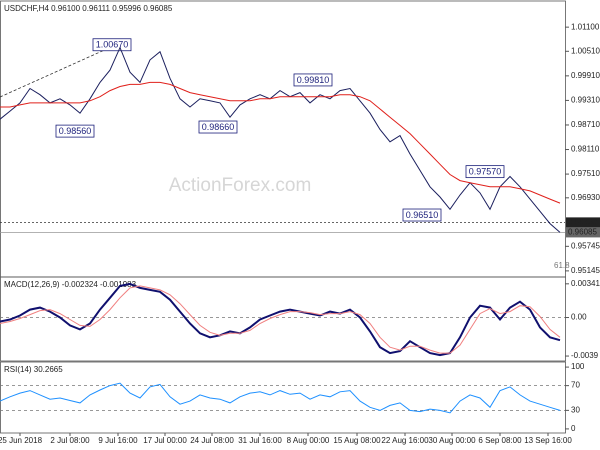  I want to click on y-tick-label: 0.98110, so click(585, 149).